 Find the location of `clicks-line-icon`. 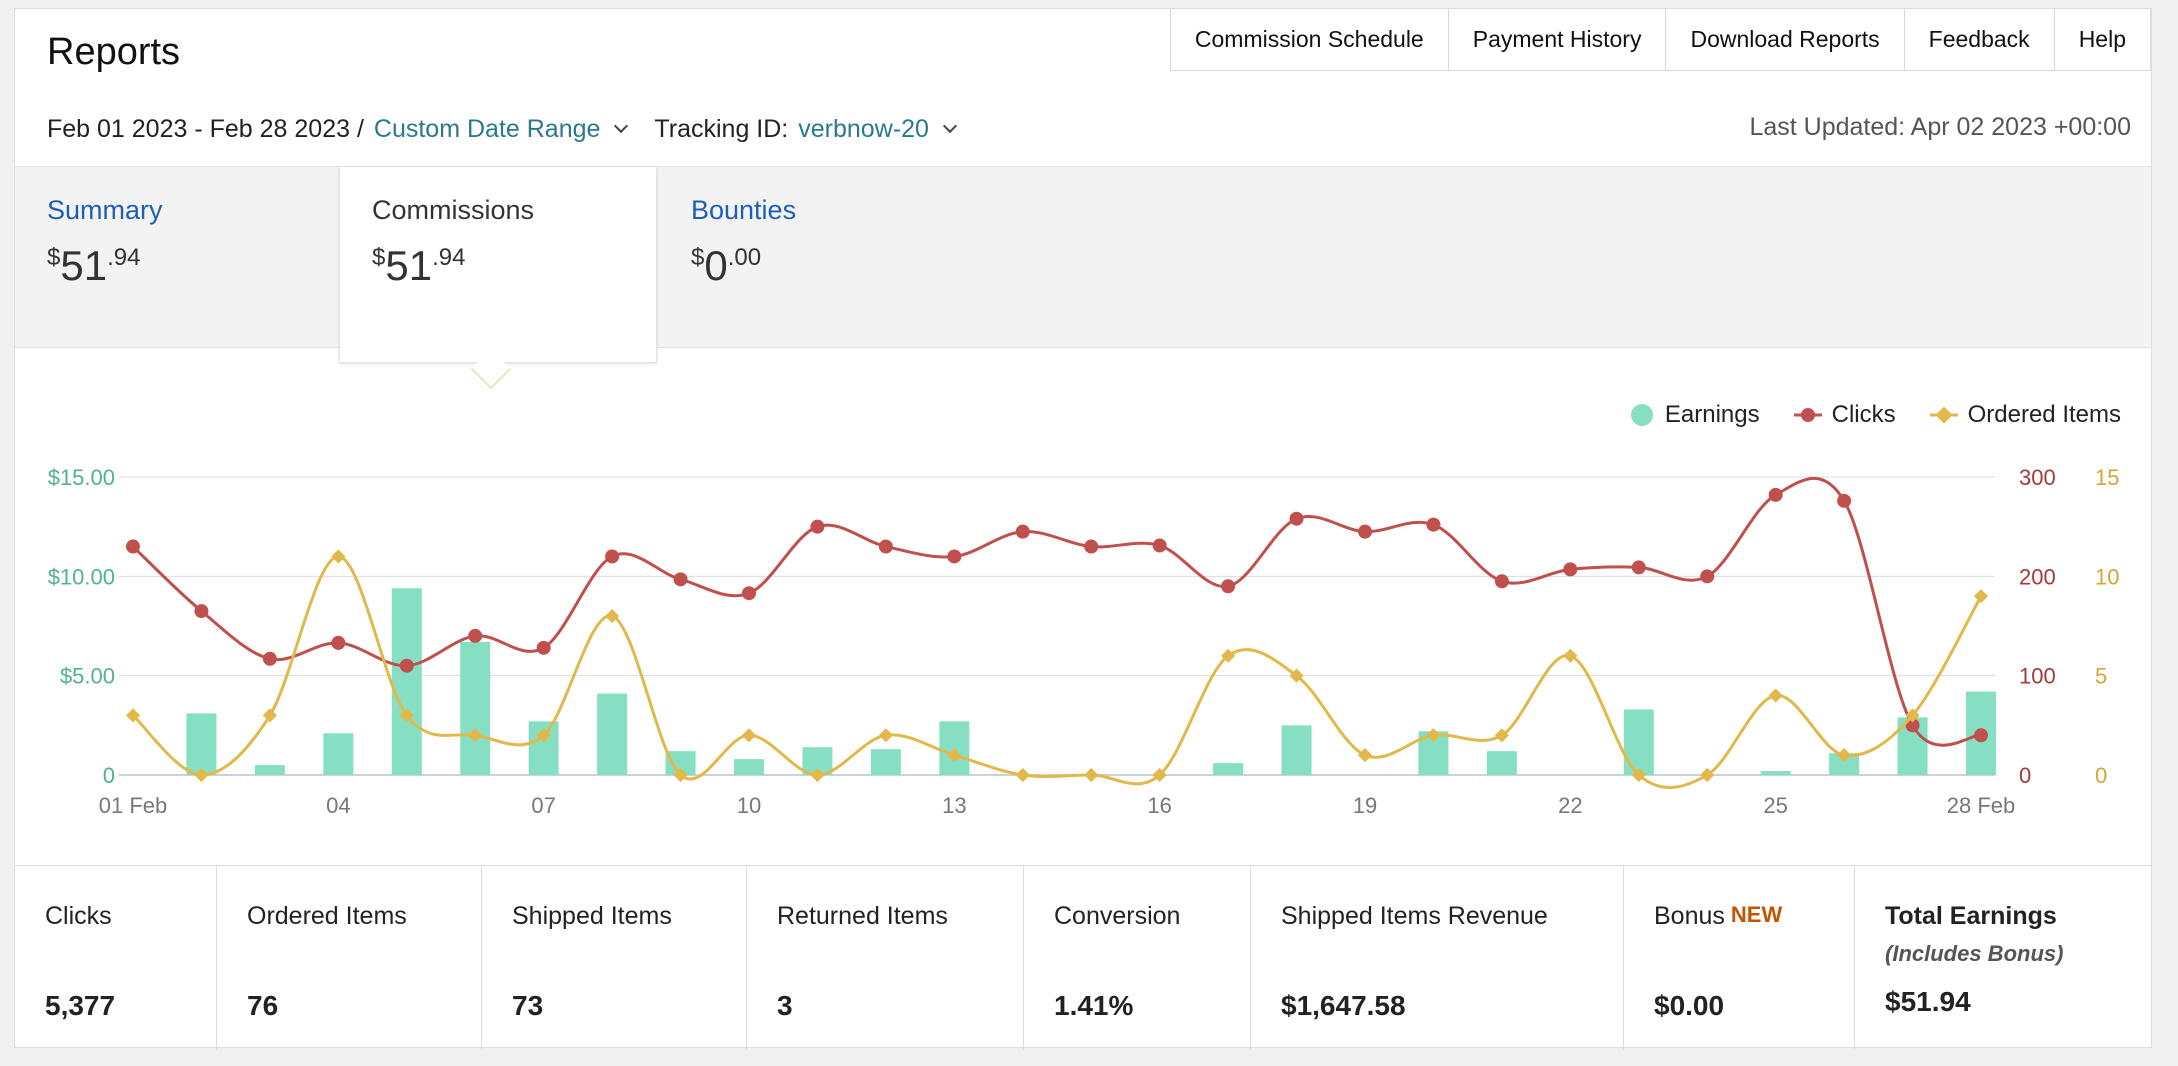

clicks-line-icon is located at coordinates (1807, 415).